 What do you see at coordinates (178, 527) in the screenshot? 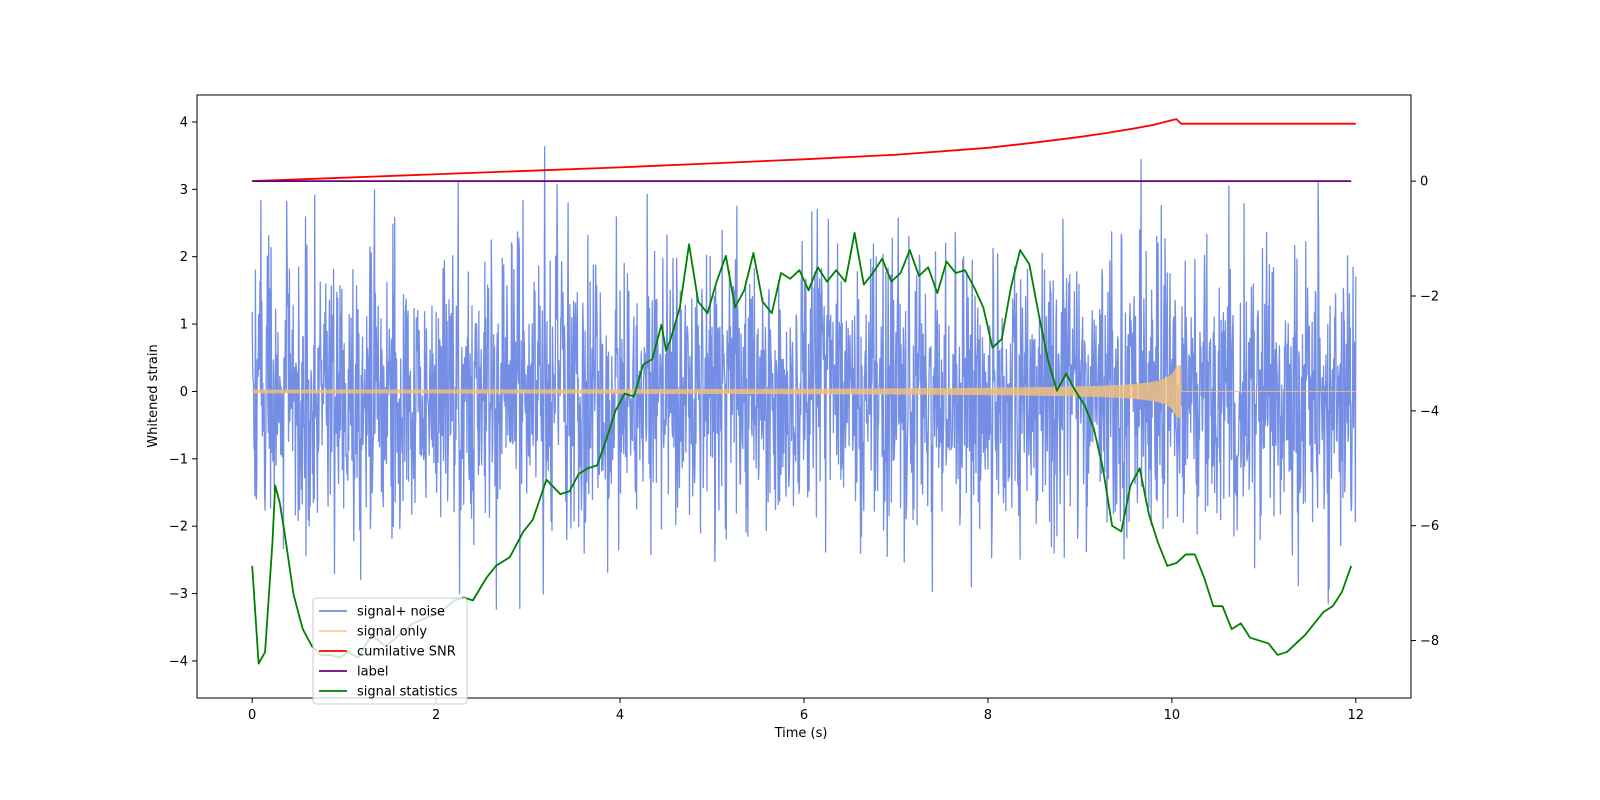
I see `y-tick-label: −2` at bounding box center [178, 527].